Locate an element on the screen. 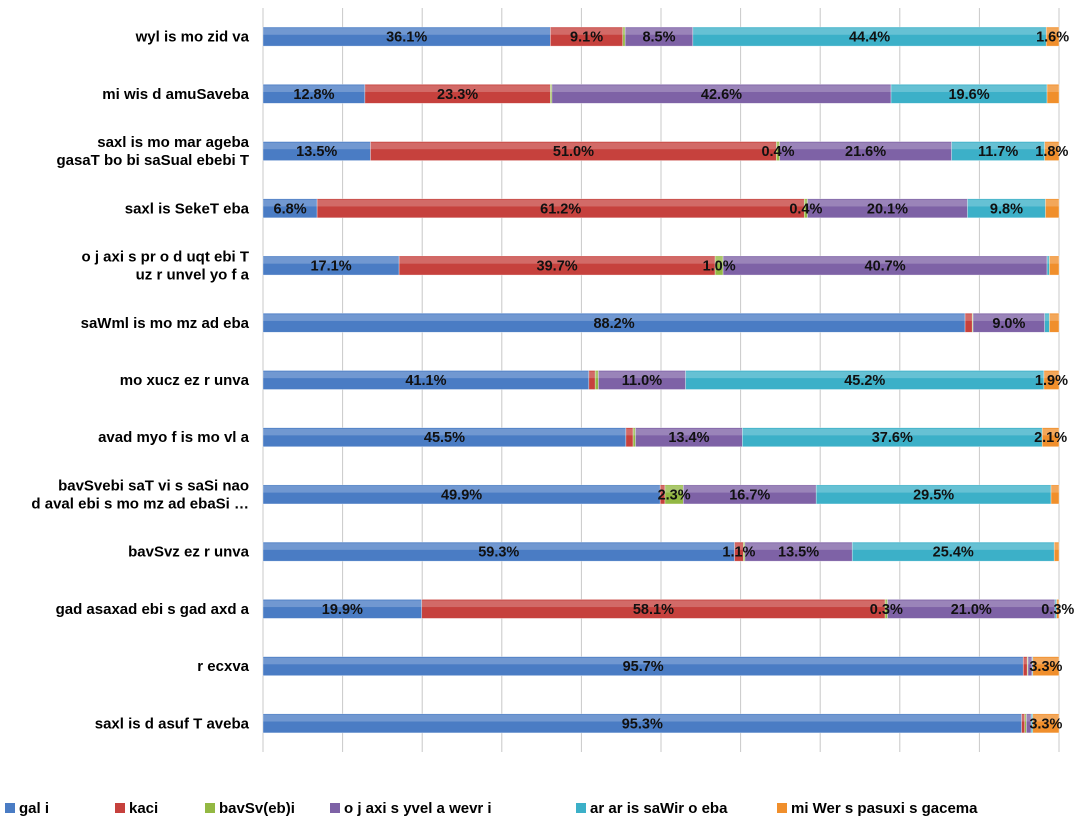 Image resolution: width=1077 pixels, height=834 pixels. category-label: uz r unvel yo f a is located at coordinates (193, 275).